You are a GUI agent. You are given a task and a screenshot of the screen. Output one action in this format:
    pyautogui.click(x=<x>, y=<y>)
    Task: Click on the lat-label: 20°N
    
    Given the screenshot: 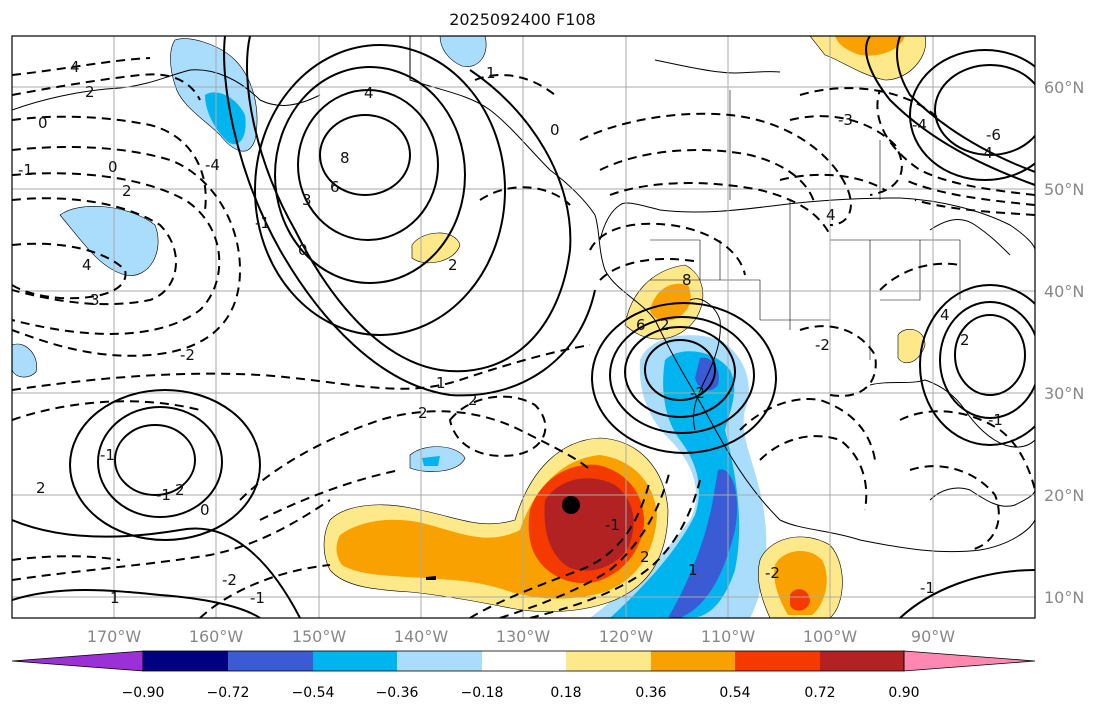 What is the action you would take?
    pyautogui.click(x=1064, y=495)
    